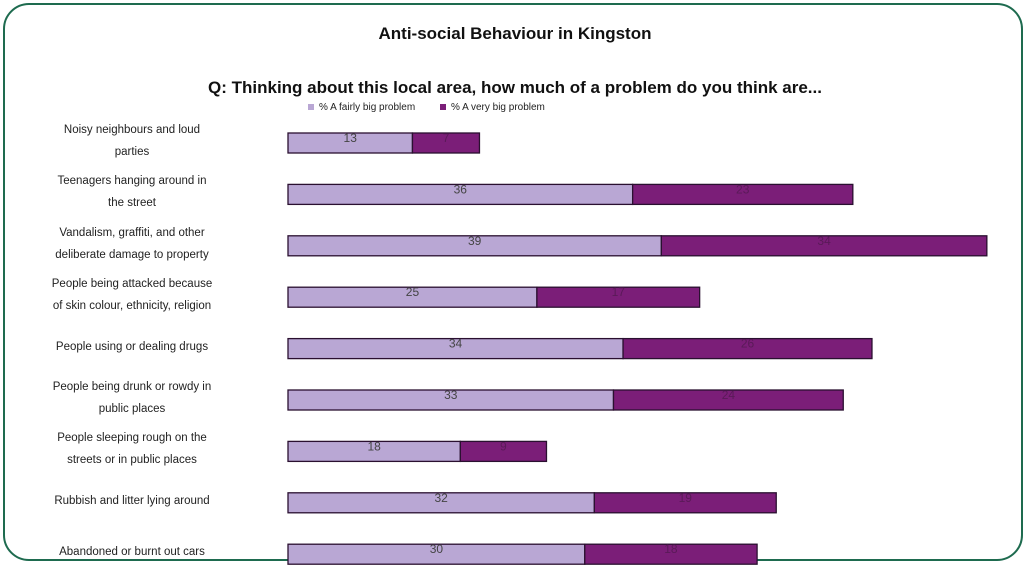  I want to click on data-label: 30, so click(437, 549).